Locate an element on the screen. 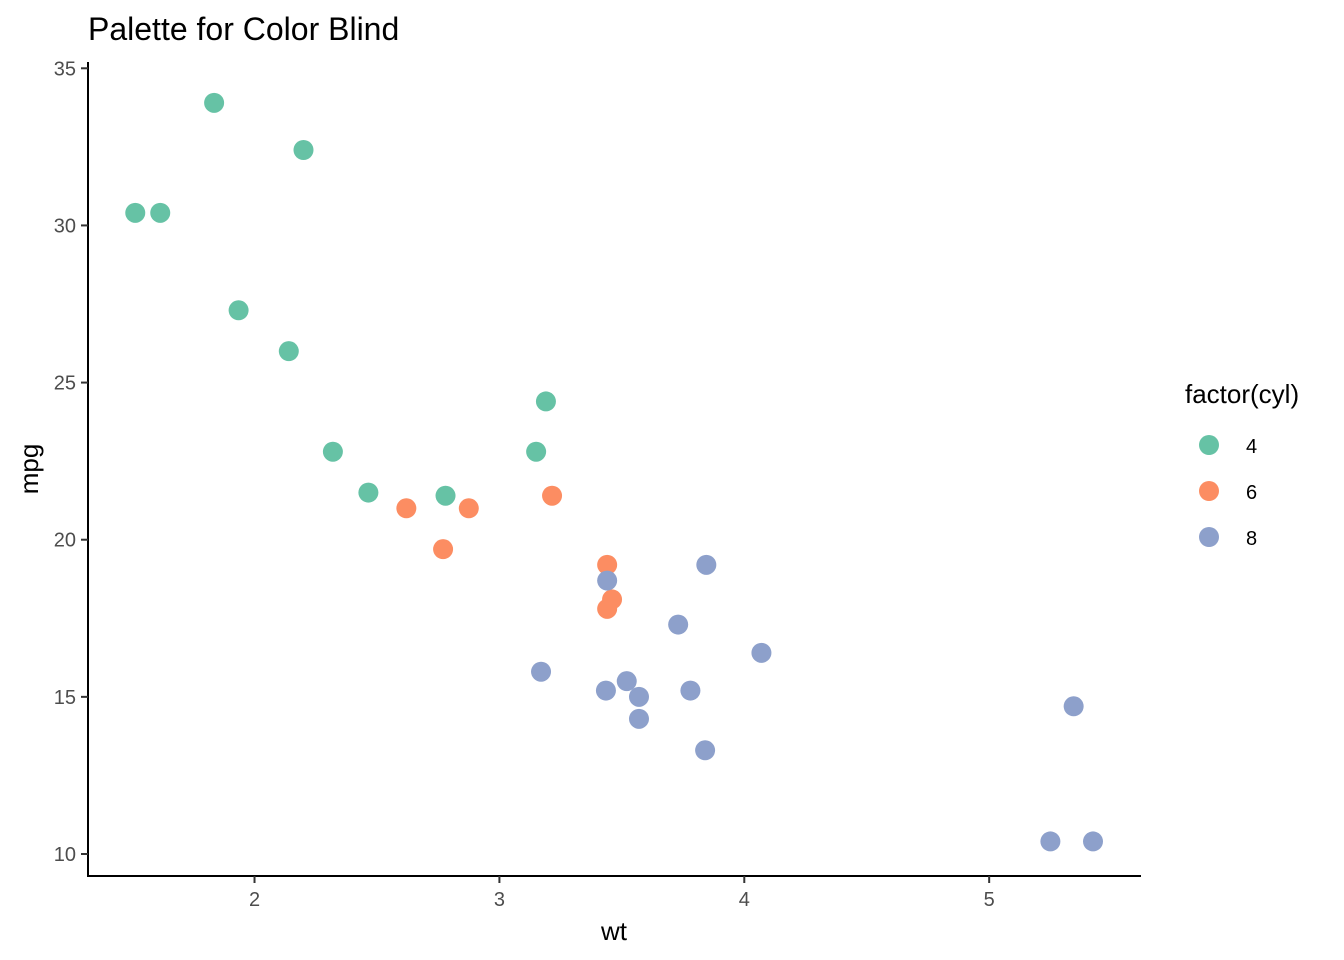 Image resolution: width=1344 pixels, height=960 pixels. y-tick-label: 30 is located at coordinates (65, 226).